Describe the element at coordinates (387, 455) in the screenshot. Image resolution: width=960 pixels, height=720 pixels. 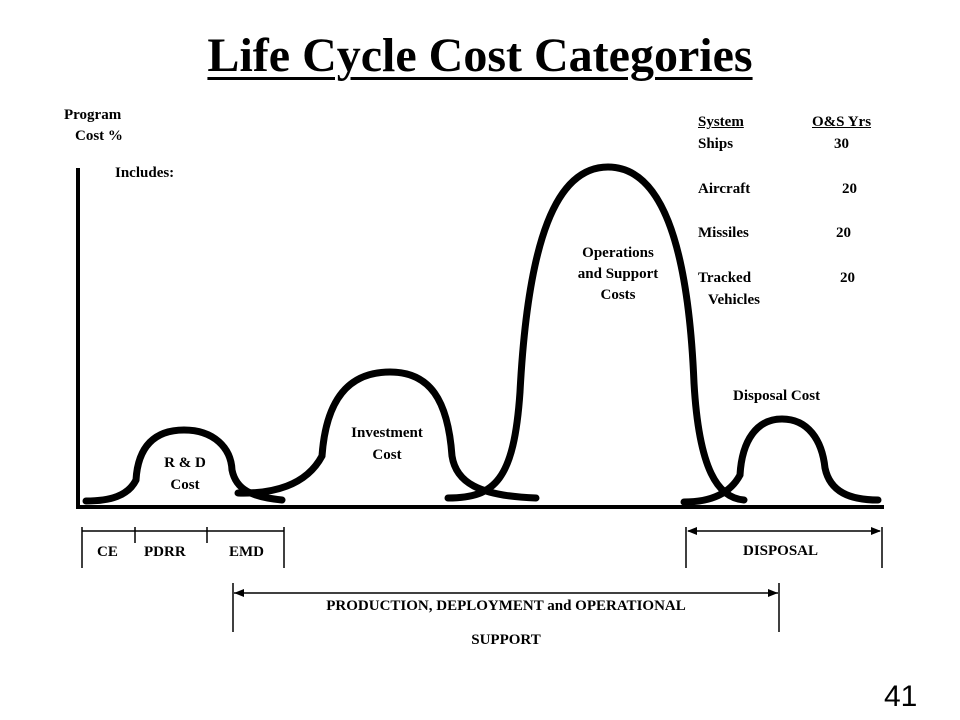
I see `investment-label-line2: Cost` at that location.